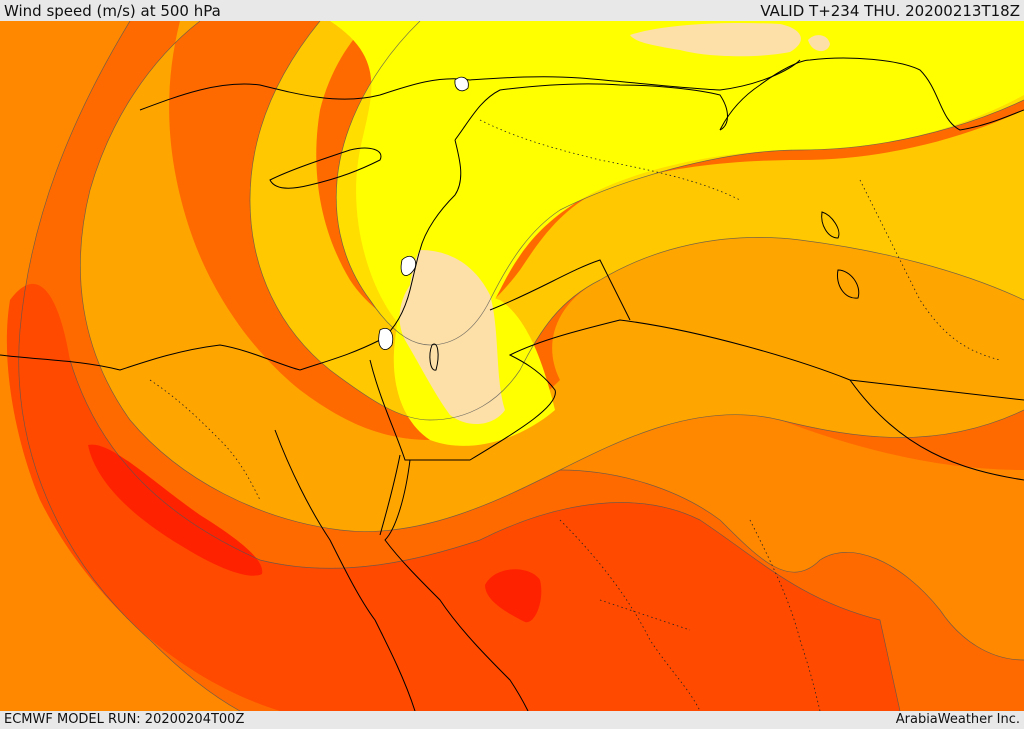 This screenshot has width=1024, height=729. Describe the element at coordinates (325, 168) in the screenshot. I see `coast-cyprus` at that location.